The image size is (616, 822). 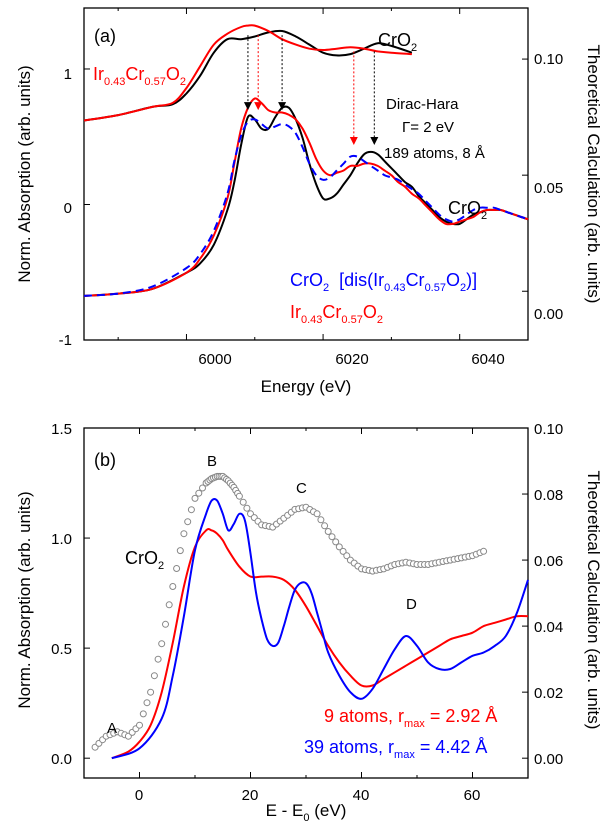 I want to click on y-tick-label-right: 0.05, so click(x=548, y=188).